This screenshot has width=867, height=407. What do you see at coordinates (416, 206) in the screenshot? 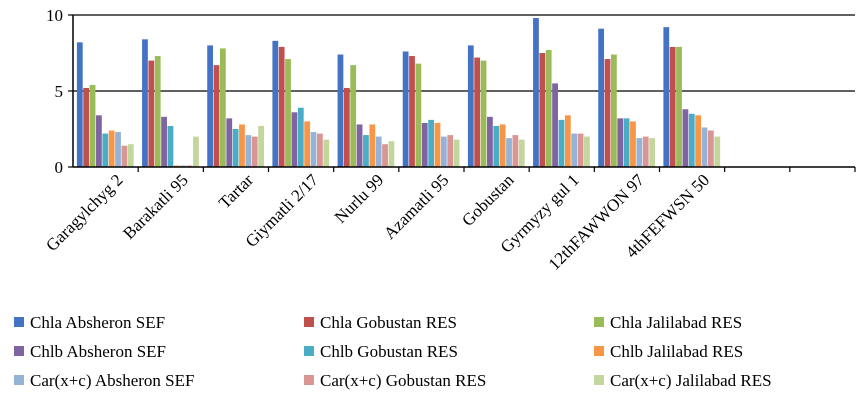
I see `x-category-label: Azamatli 95` at bounding box center [416, 206].